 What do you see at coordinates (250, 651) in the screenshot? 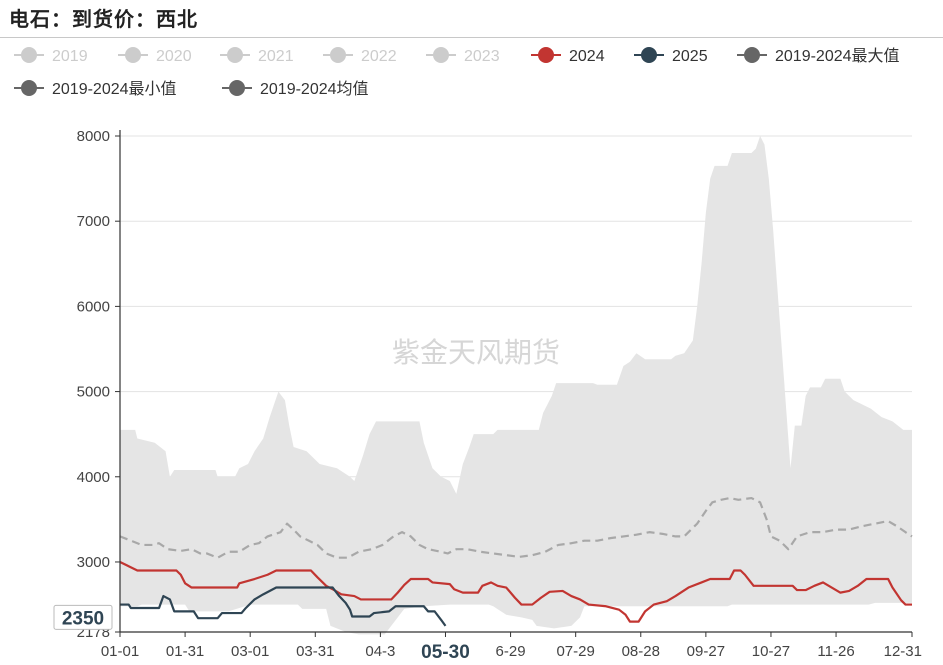
I see `x-tick-label-03-01: 03-01` at bounding box center [250, 651].